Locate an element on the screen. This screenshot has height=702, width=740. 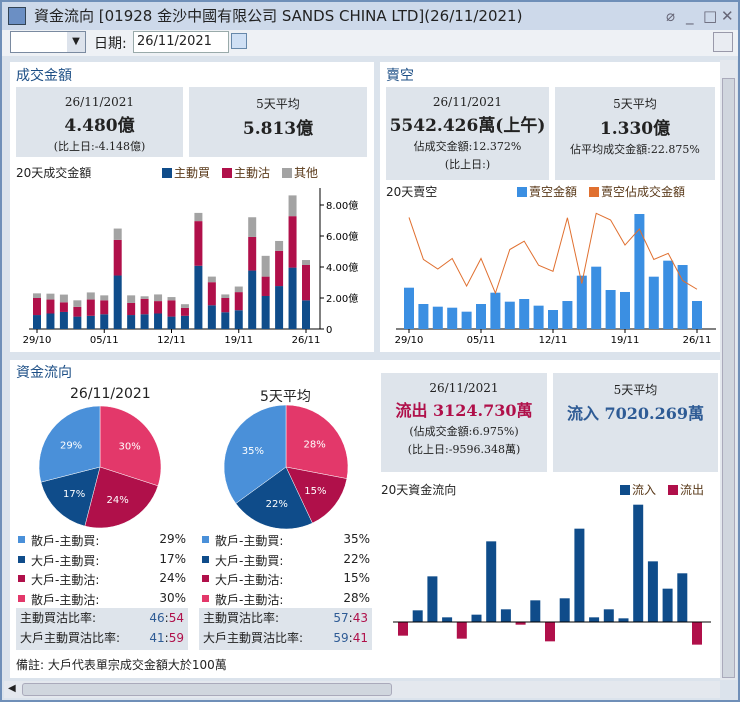
turnover-title: 成交金額 is located at coordinates (44, 76).